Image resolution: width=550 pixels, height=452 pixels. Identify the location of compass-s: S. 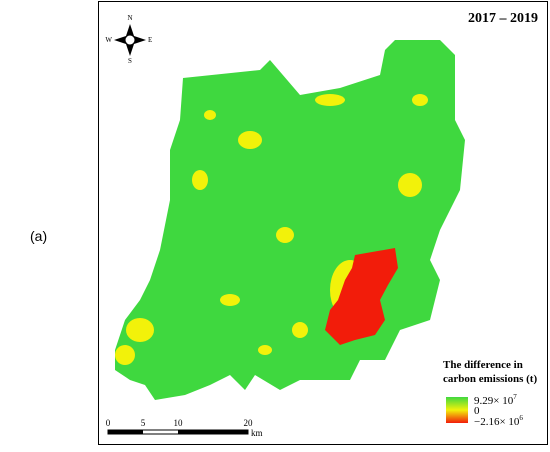
(130, 61).